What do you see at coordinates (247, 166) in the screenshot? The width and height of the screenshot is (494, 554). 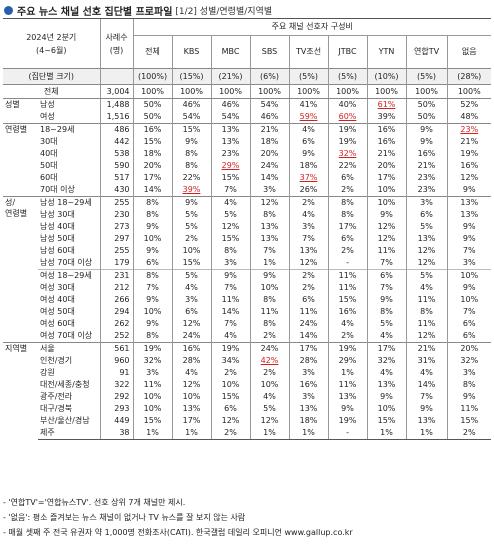 I see `table-row: 50대 590 20% 8% 29% 24% 18% 22% 20% 21% 16%` at bounding box center [247, 166].